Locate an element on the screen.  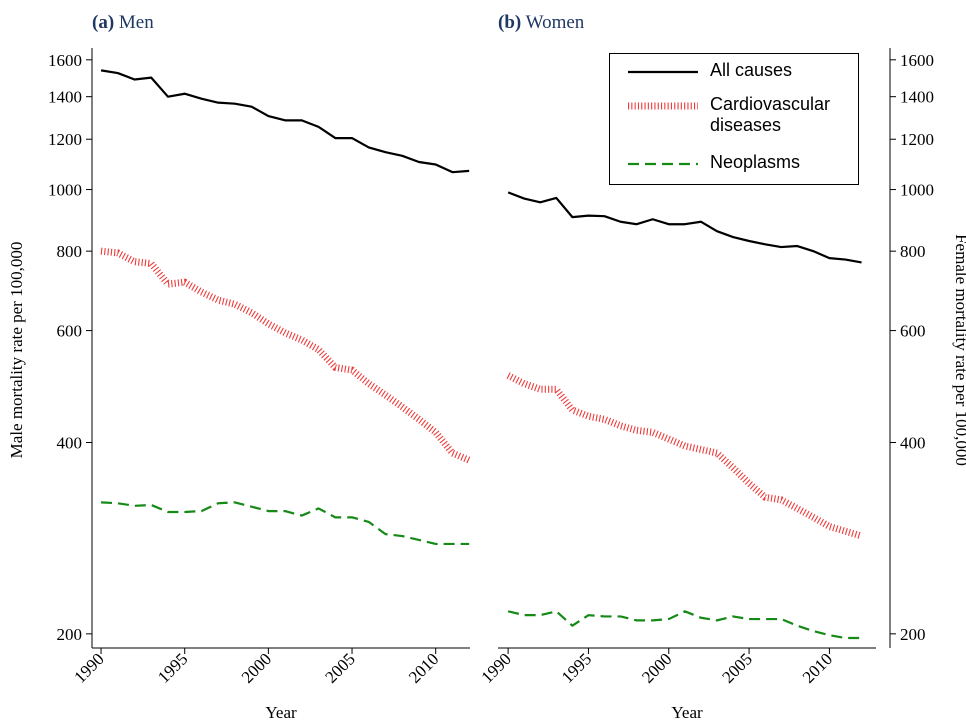
y-axis-label: Male mortality rate per 100,000 is located at coordinates (16, 350).